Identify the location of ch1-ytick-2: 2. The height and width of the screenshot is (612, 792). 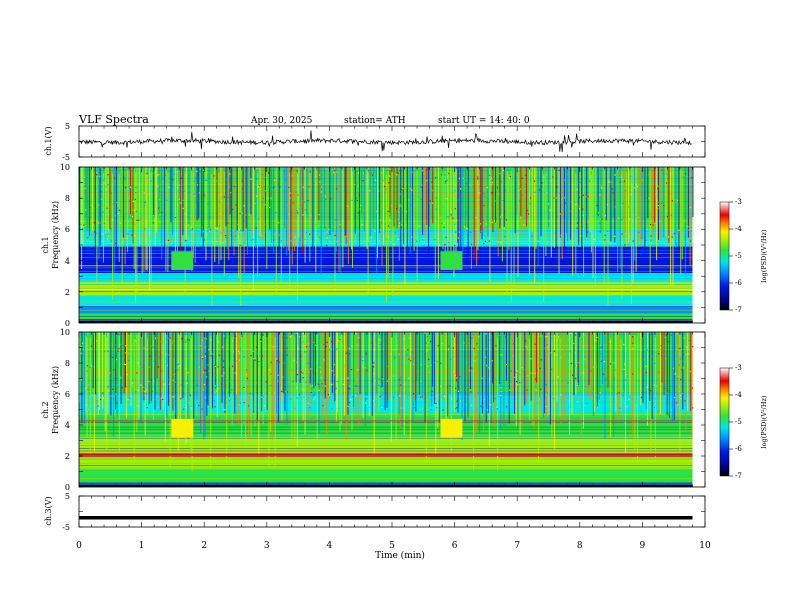
(67, 292).